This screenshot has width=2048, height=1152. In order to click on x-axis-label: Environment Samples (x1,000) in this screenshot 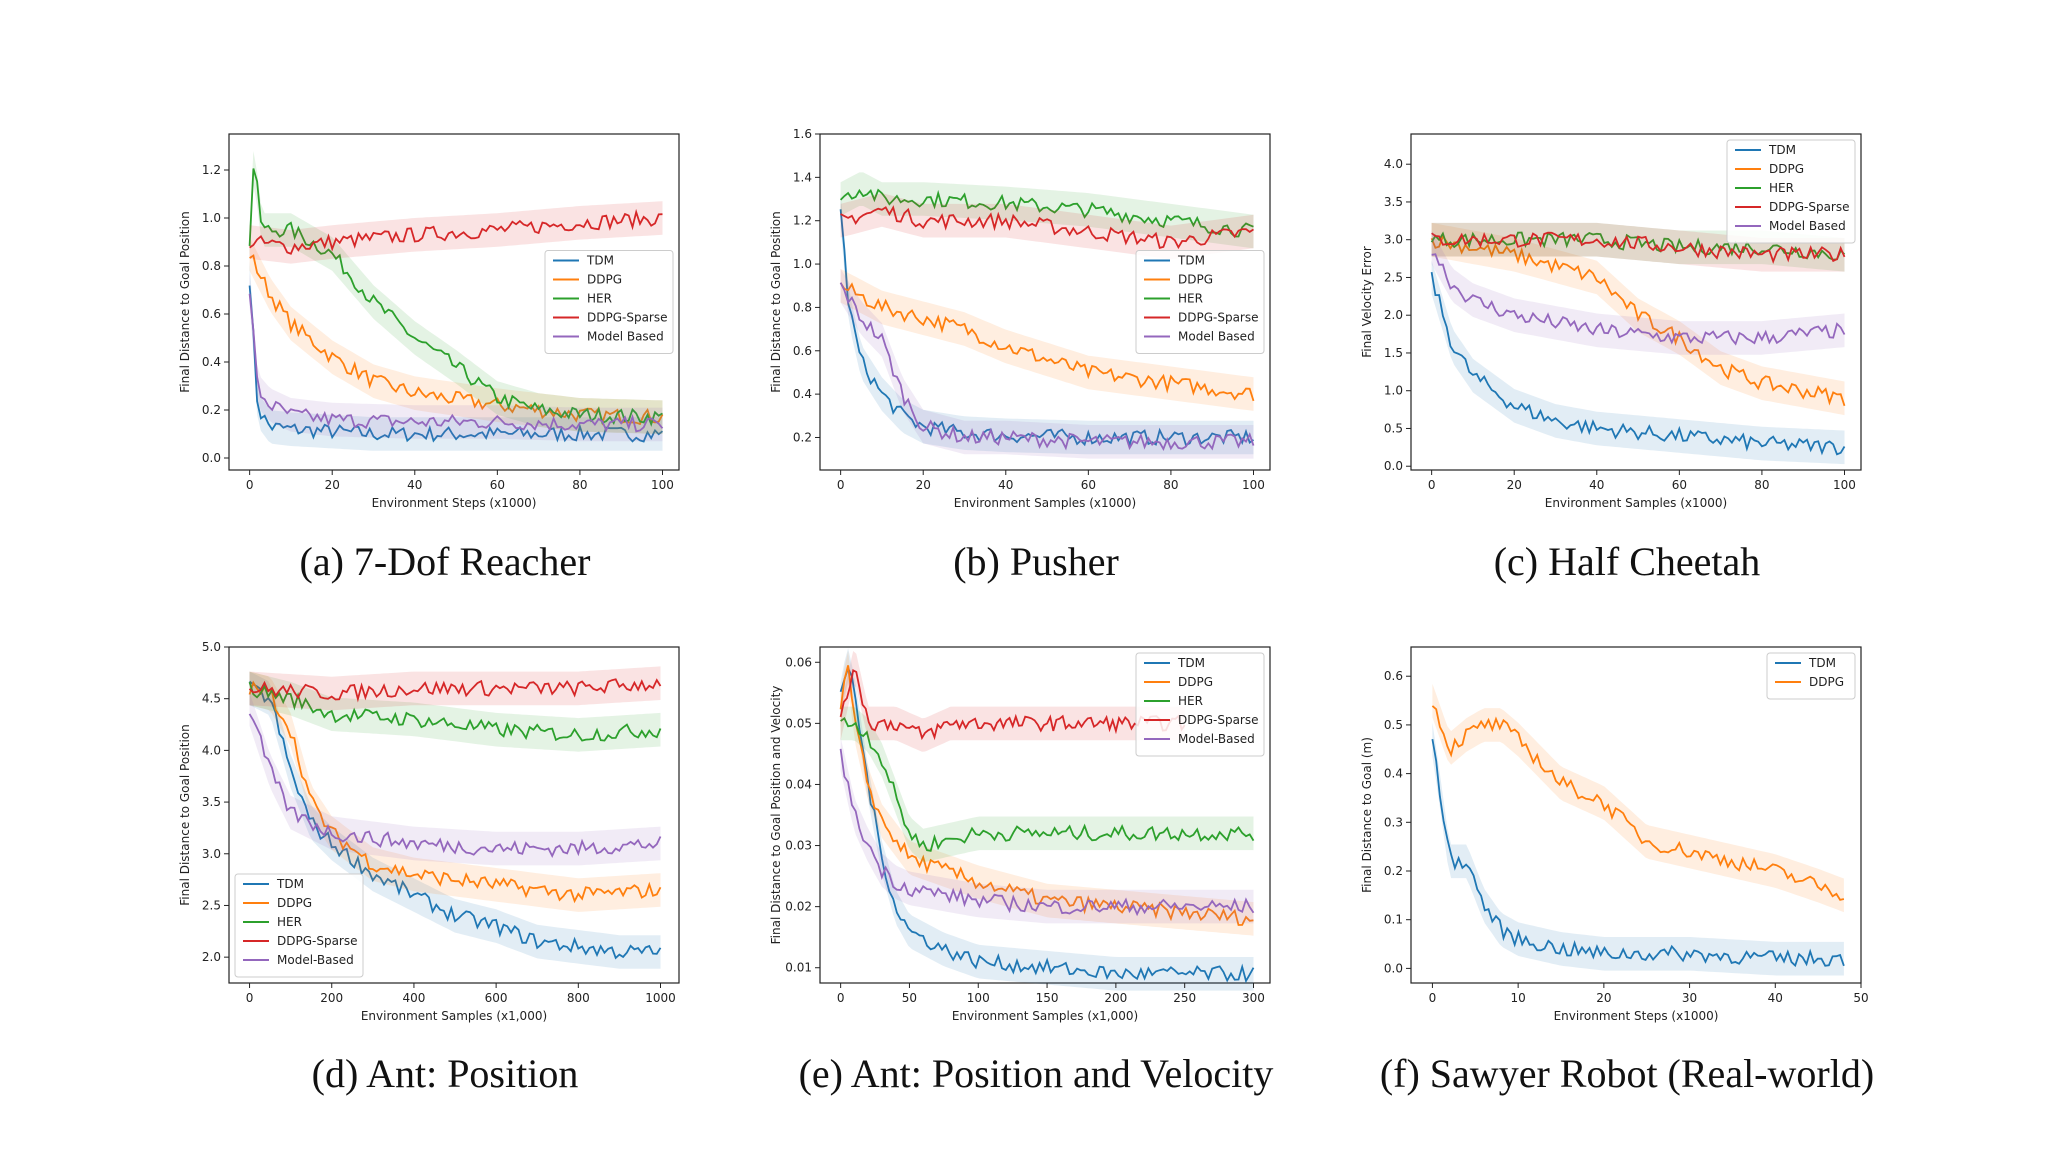, I will do `click(1045, 1016)`.